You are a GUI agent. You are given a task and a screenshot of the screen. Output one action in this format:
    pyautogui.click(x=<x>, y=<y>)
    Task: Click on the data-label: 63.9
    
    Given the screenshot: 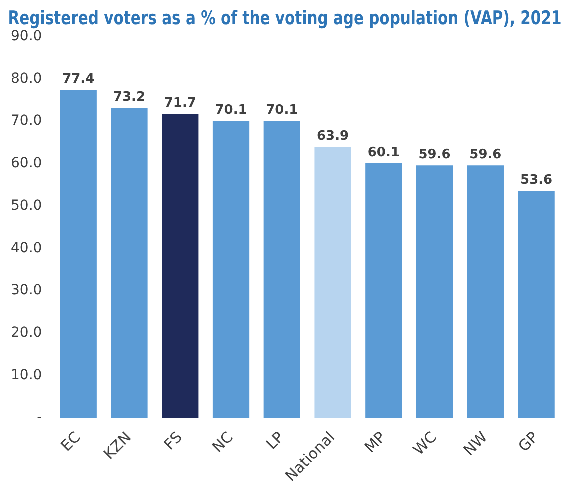 What is the action you would take?
    pyautogui.click(x=333, y=136)
    